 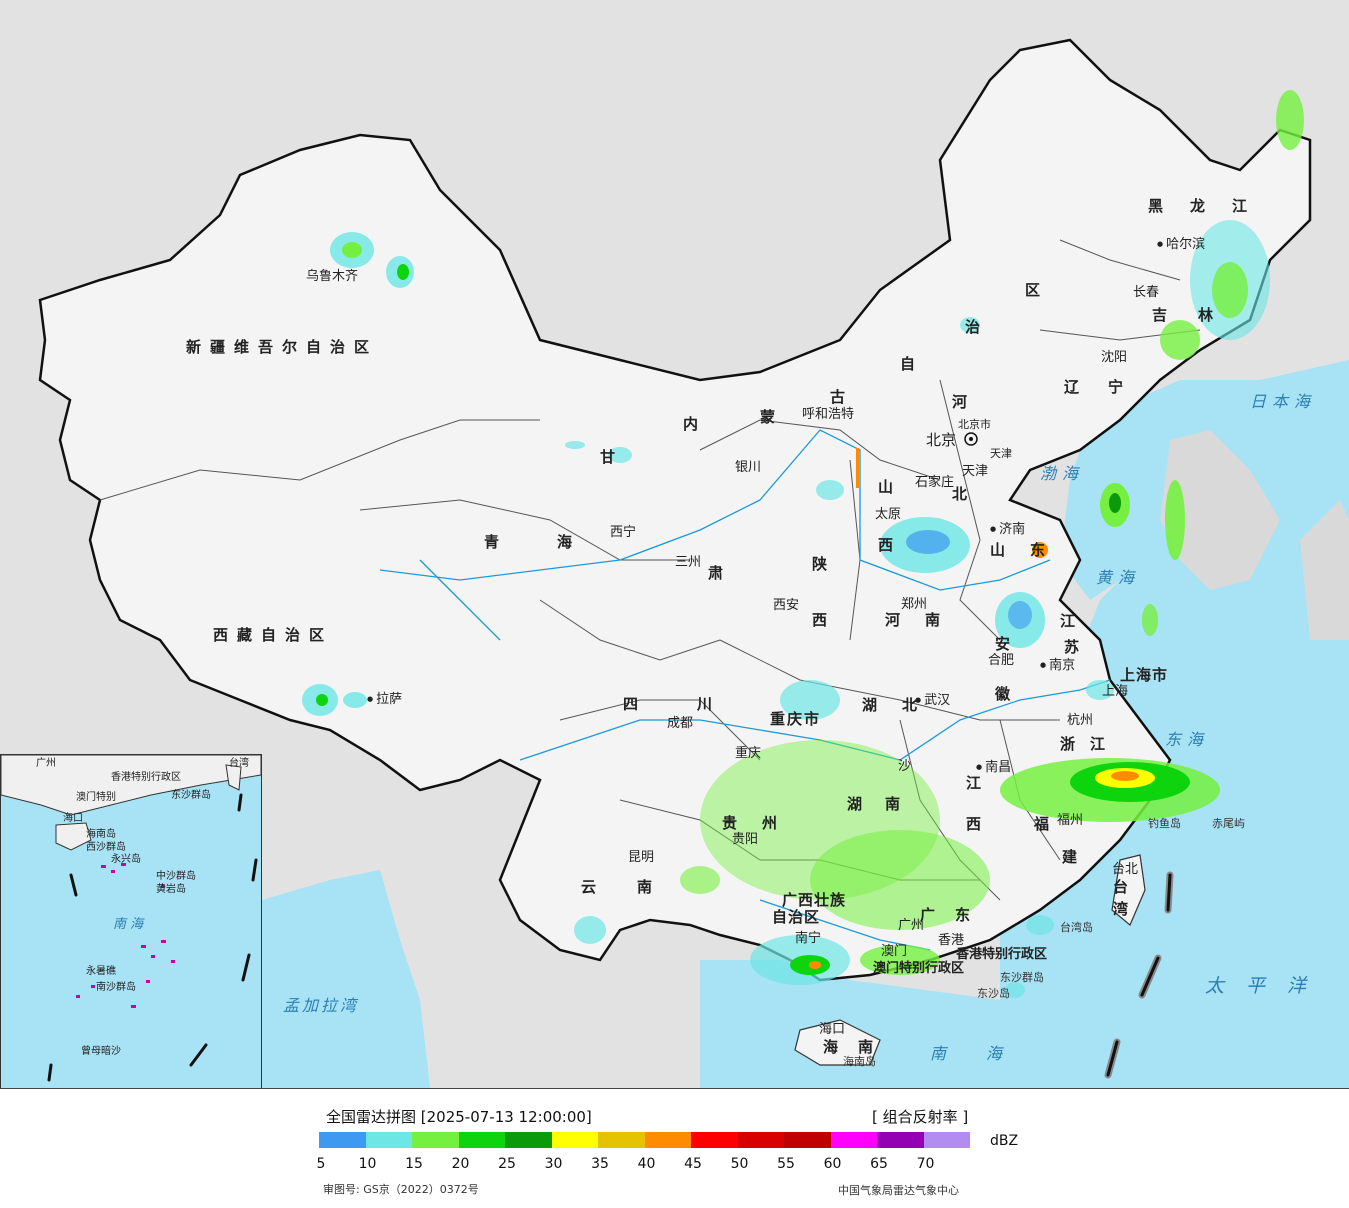 What do you see at coordinates (1072, 621) in the screenshot?
I see `province-jiangsu-1: 江` at bounding box center [1072, 621].